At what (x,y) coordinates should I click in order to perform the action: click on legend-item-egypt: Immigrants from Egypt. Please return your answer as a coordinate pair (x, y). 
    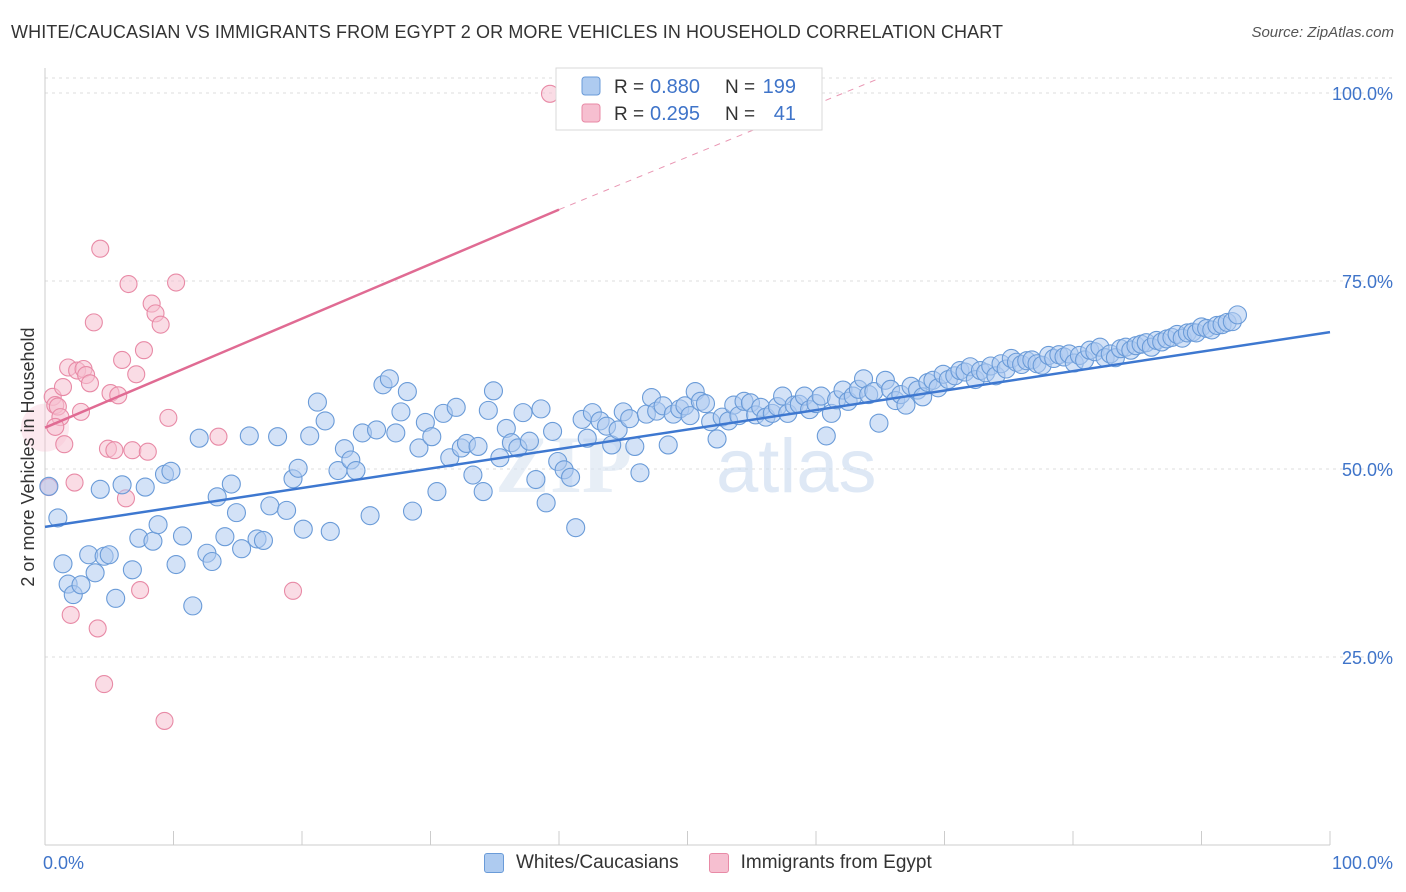
    Looking at the image, I should click on (820, 863).